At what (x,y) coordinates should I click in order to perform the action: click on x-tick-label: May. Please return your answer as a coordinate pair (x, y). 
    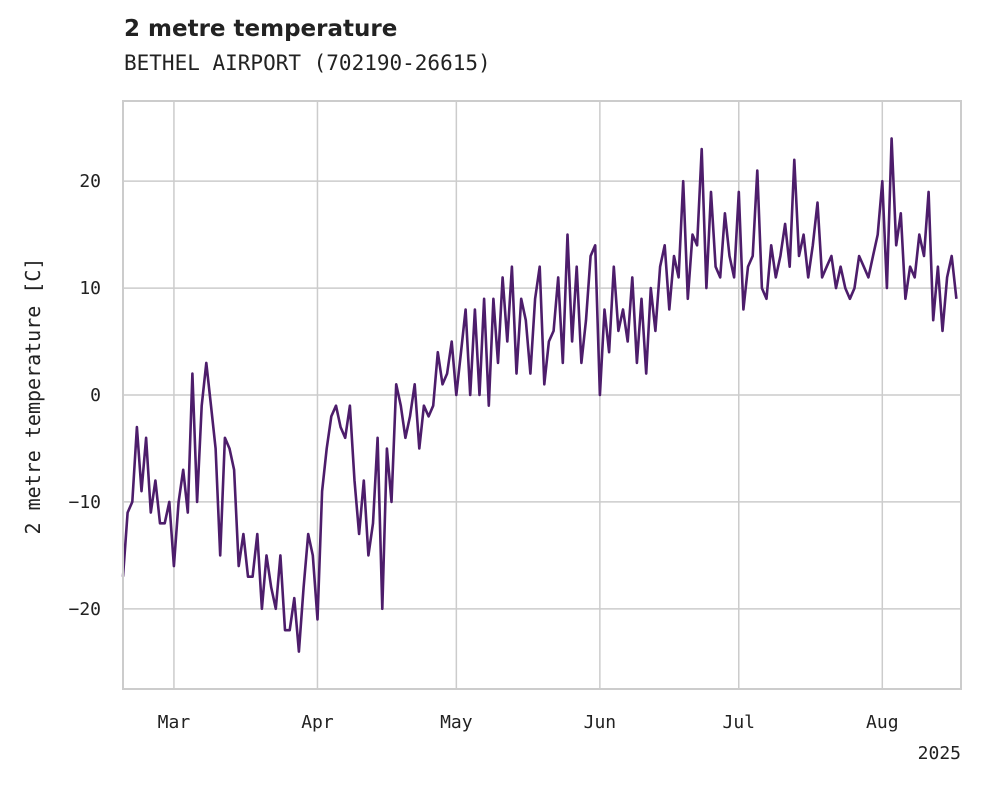
    Looking at the image, I should click on (456, 722).